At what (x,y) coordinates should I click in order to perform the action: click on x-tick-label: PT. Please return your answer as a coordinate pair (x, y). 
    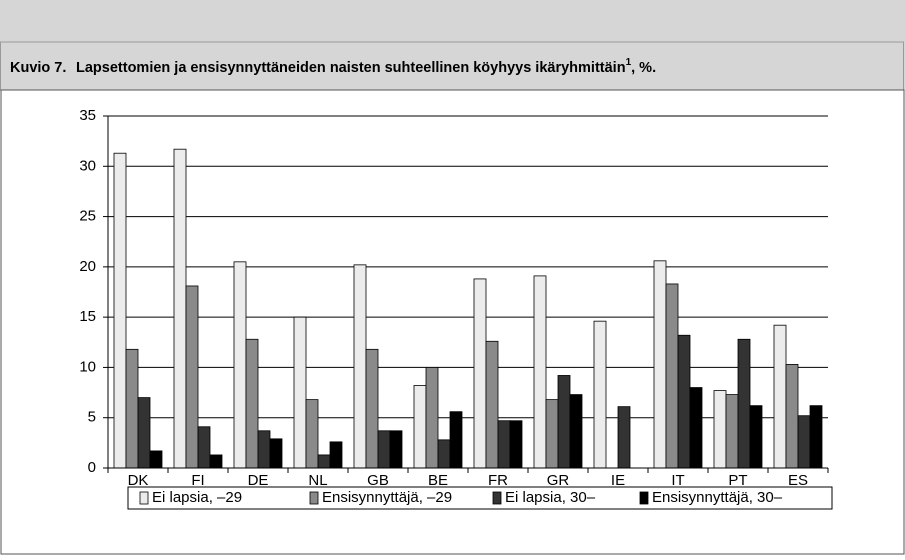
    Looking at the image, I should click on (737, 480).